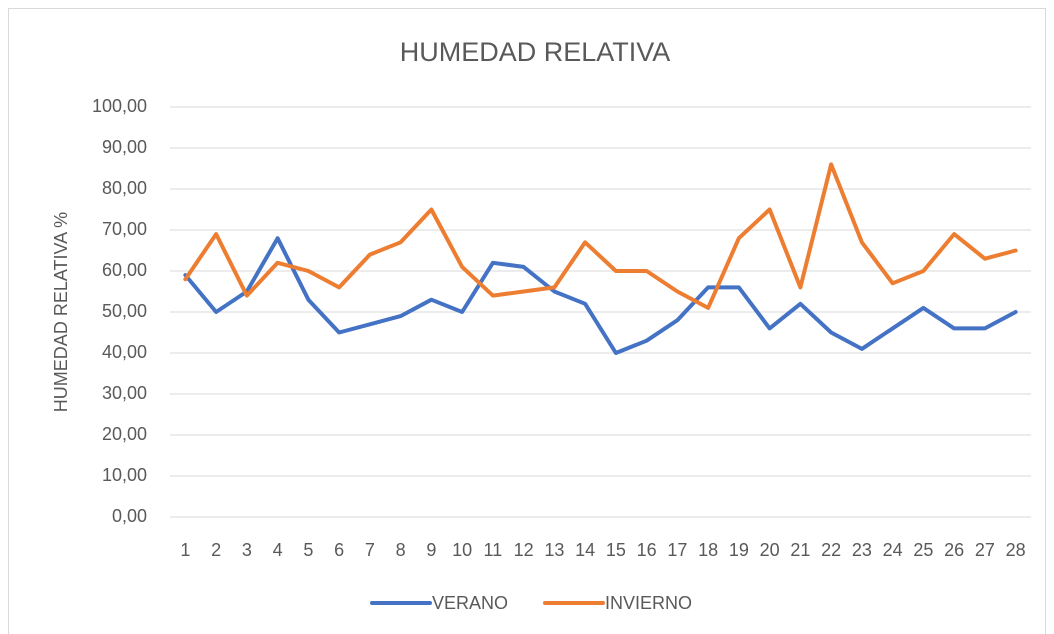 This screenshot has width=1054, height=634. I want to click on x-tick-label: 25, so click(923, 550).